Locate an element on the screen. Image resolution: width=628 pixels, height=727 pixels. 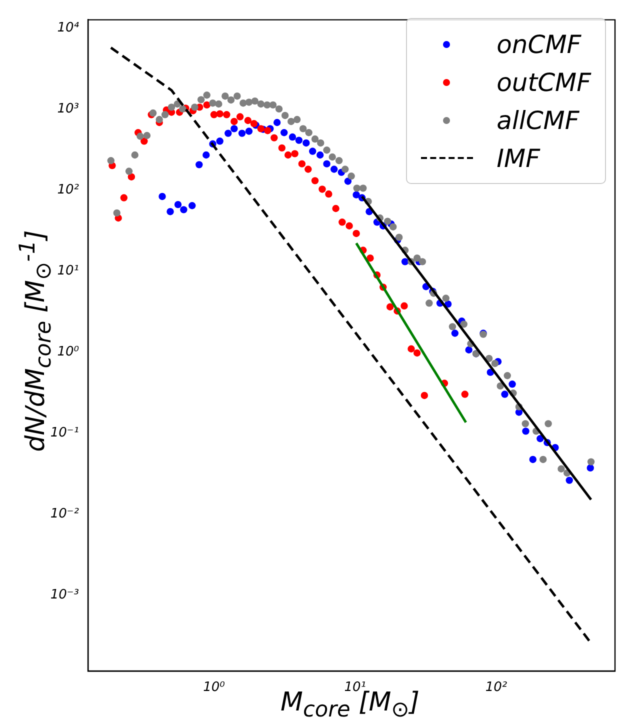
legend-label: onCMF is located at coordinates (539, 44).